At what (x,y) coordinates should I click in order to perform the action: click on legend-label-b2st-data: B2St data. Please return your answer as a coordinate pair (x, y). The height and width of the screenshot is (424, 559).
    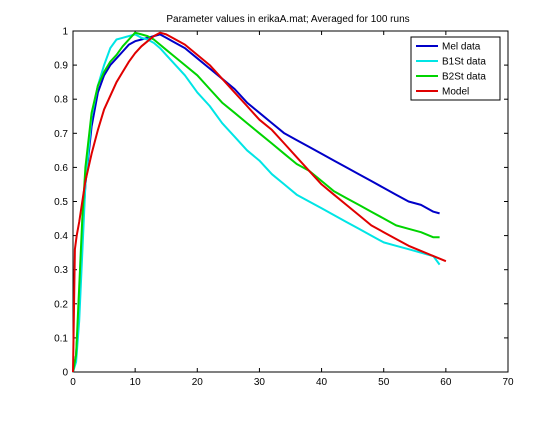
    Looking at the image, I should click on (464, 77).